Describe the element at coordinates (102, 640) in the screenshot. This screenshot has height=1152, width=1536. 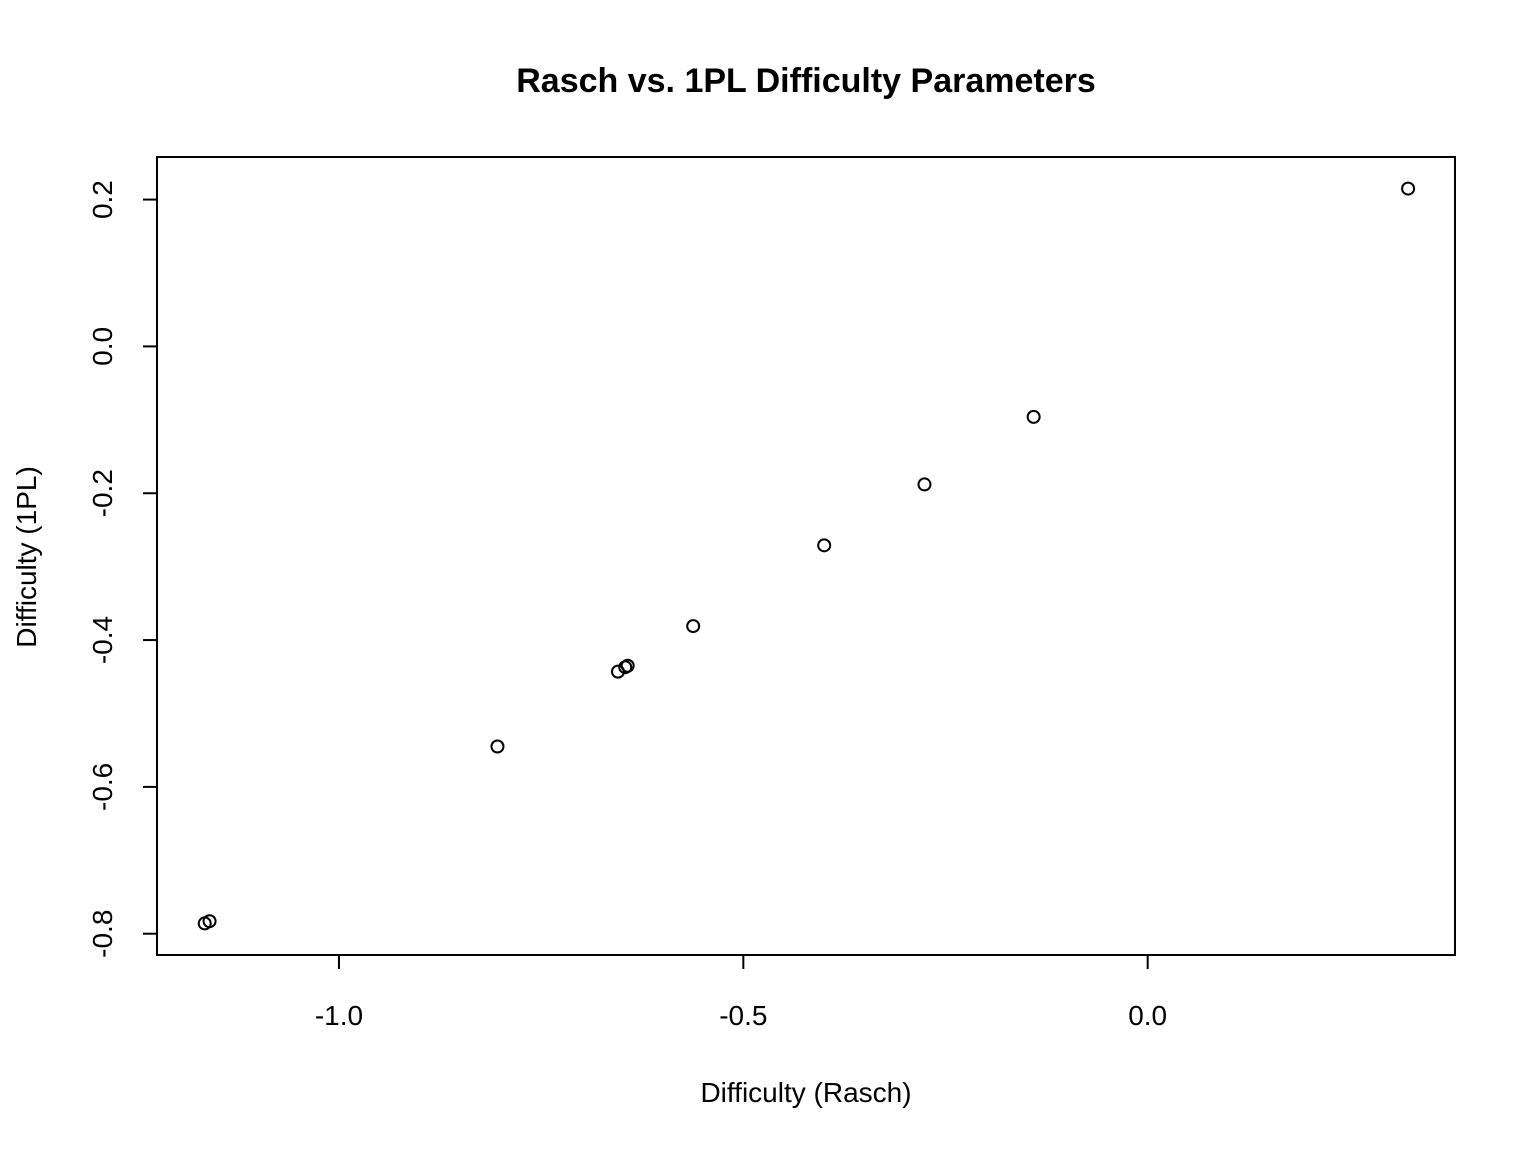
I see `y-tick-label: -0.4` at that location.